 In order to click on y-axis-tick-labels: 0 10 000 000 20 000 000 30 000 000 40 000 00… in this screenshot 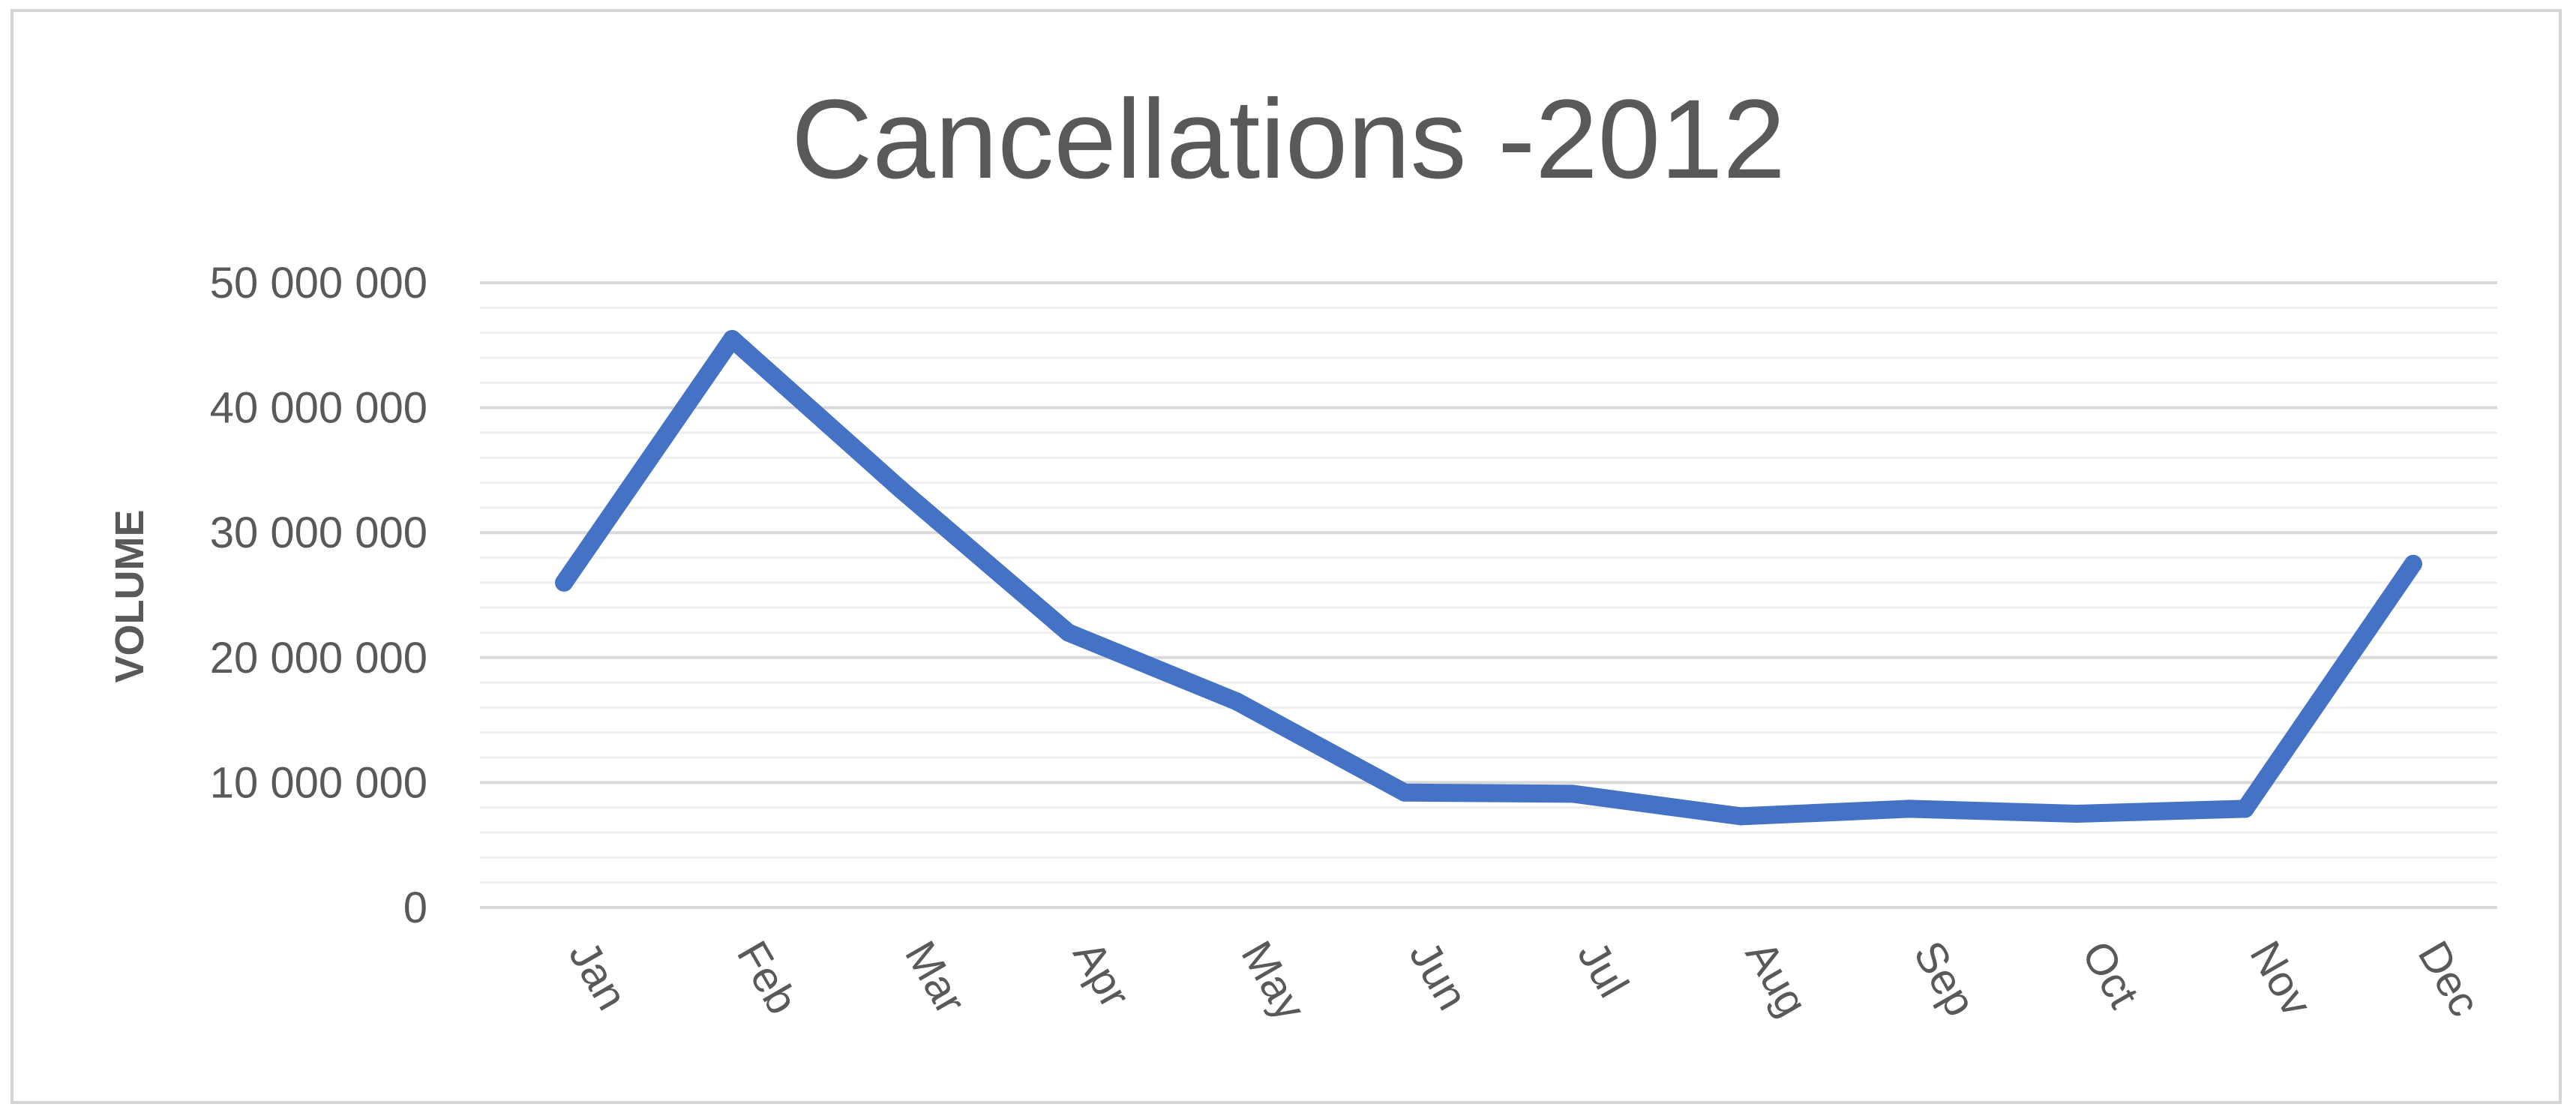, I will do `click(318, 595)`.